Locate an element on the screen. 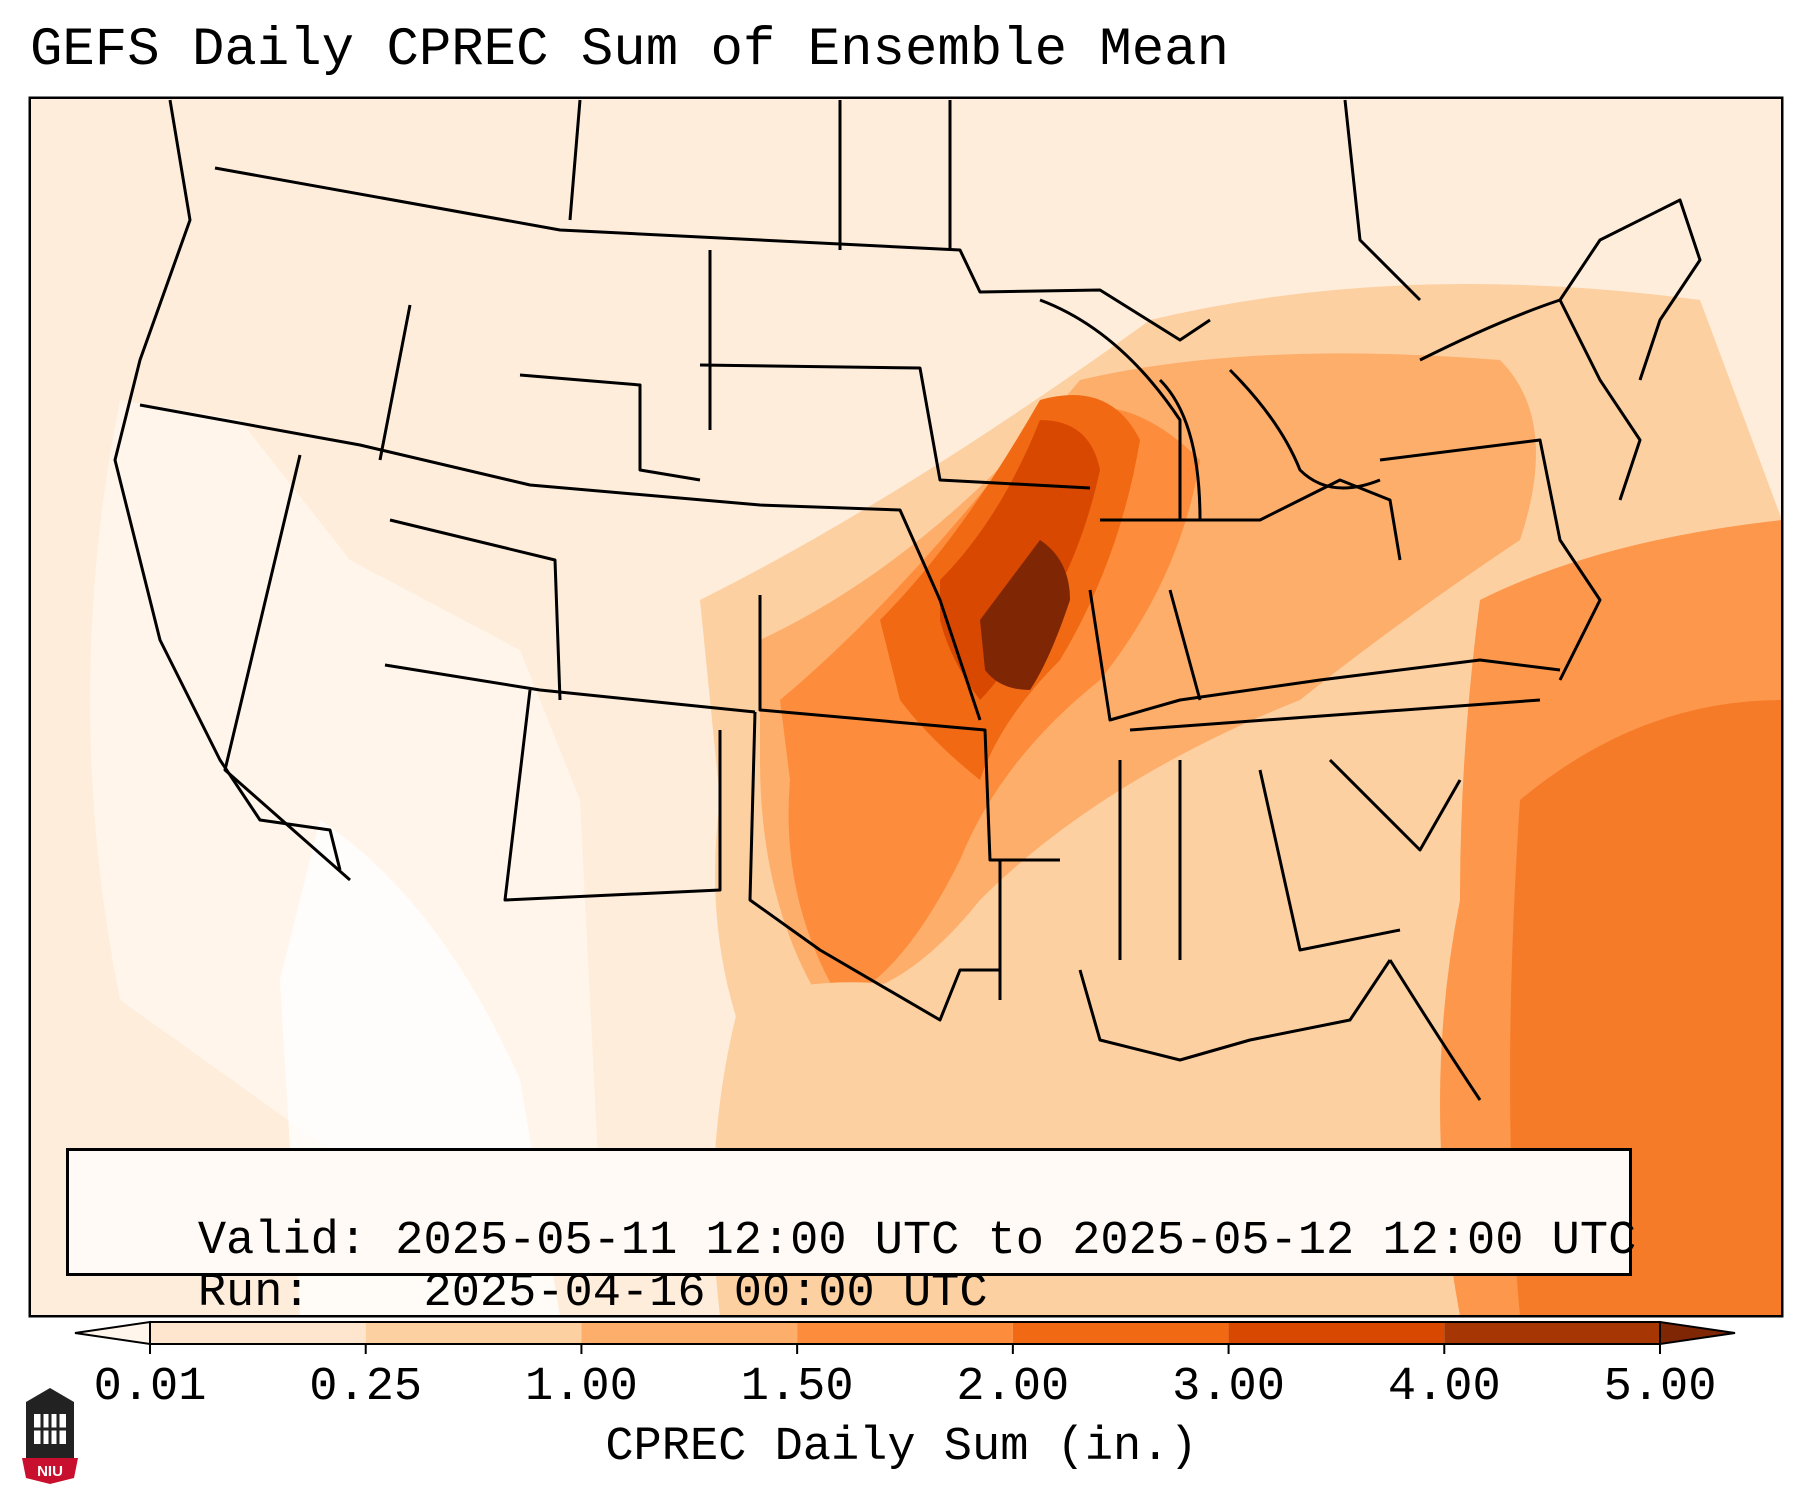 Image resolution: width=1803 pixels, height=1500 pixels. colorbar-label: CPREC Daily Sum (in.) is located at coordinates (901, 1447).